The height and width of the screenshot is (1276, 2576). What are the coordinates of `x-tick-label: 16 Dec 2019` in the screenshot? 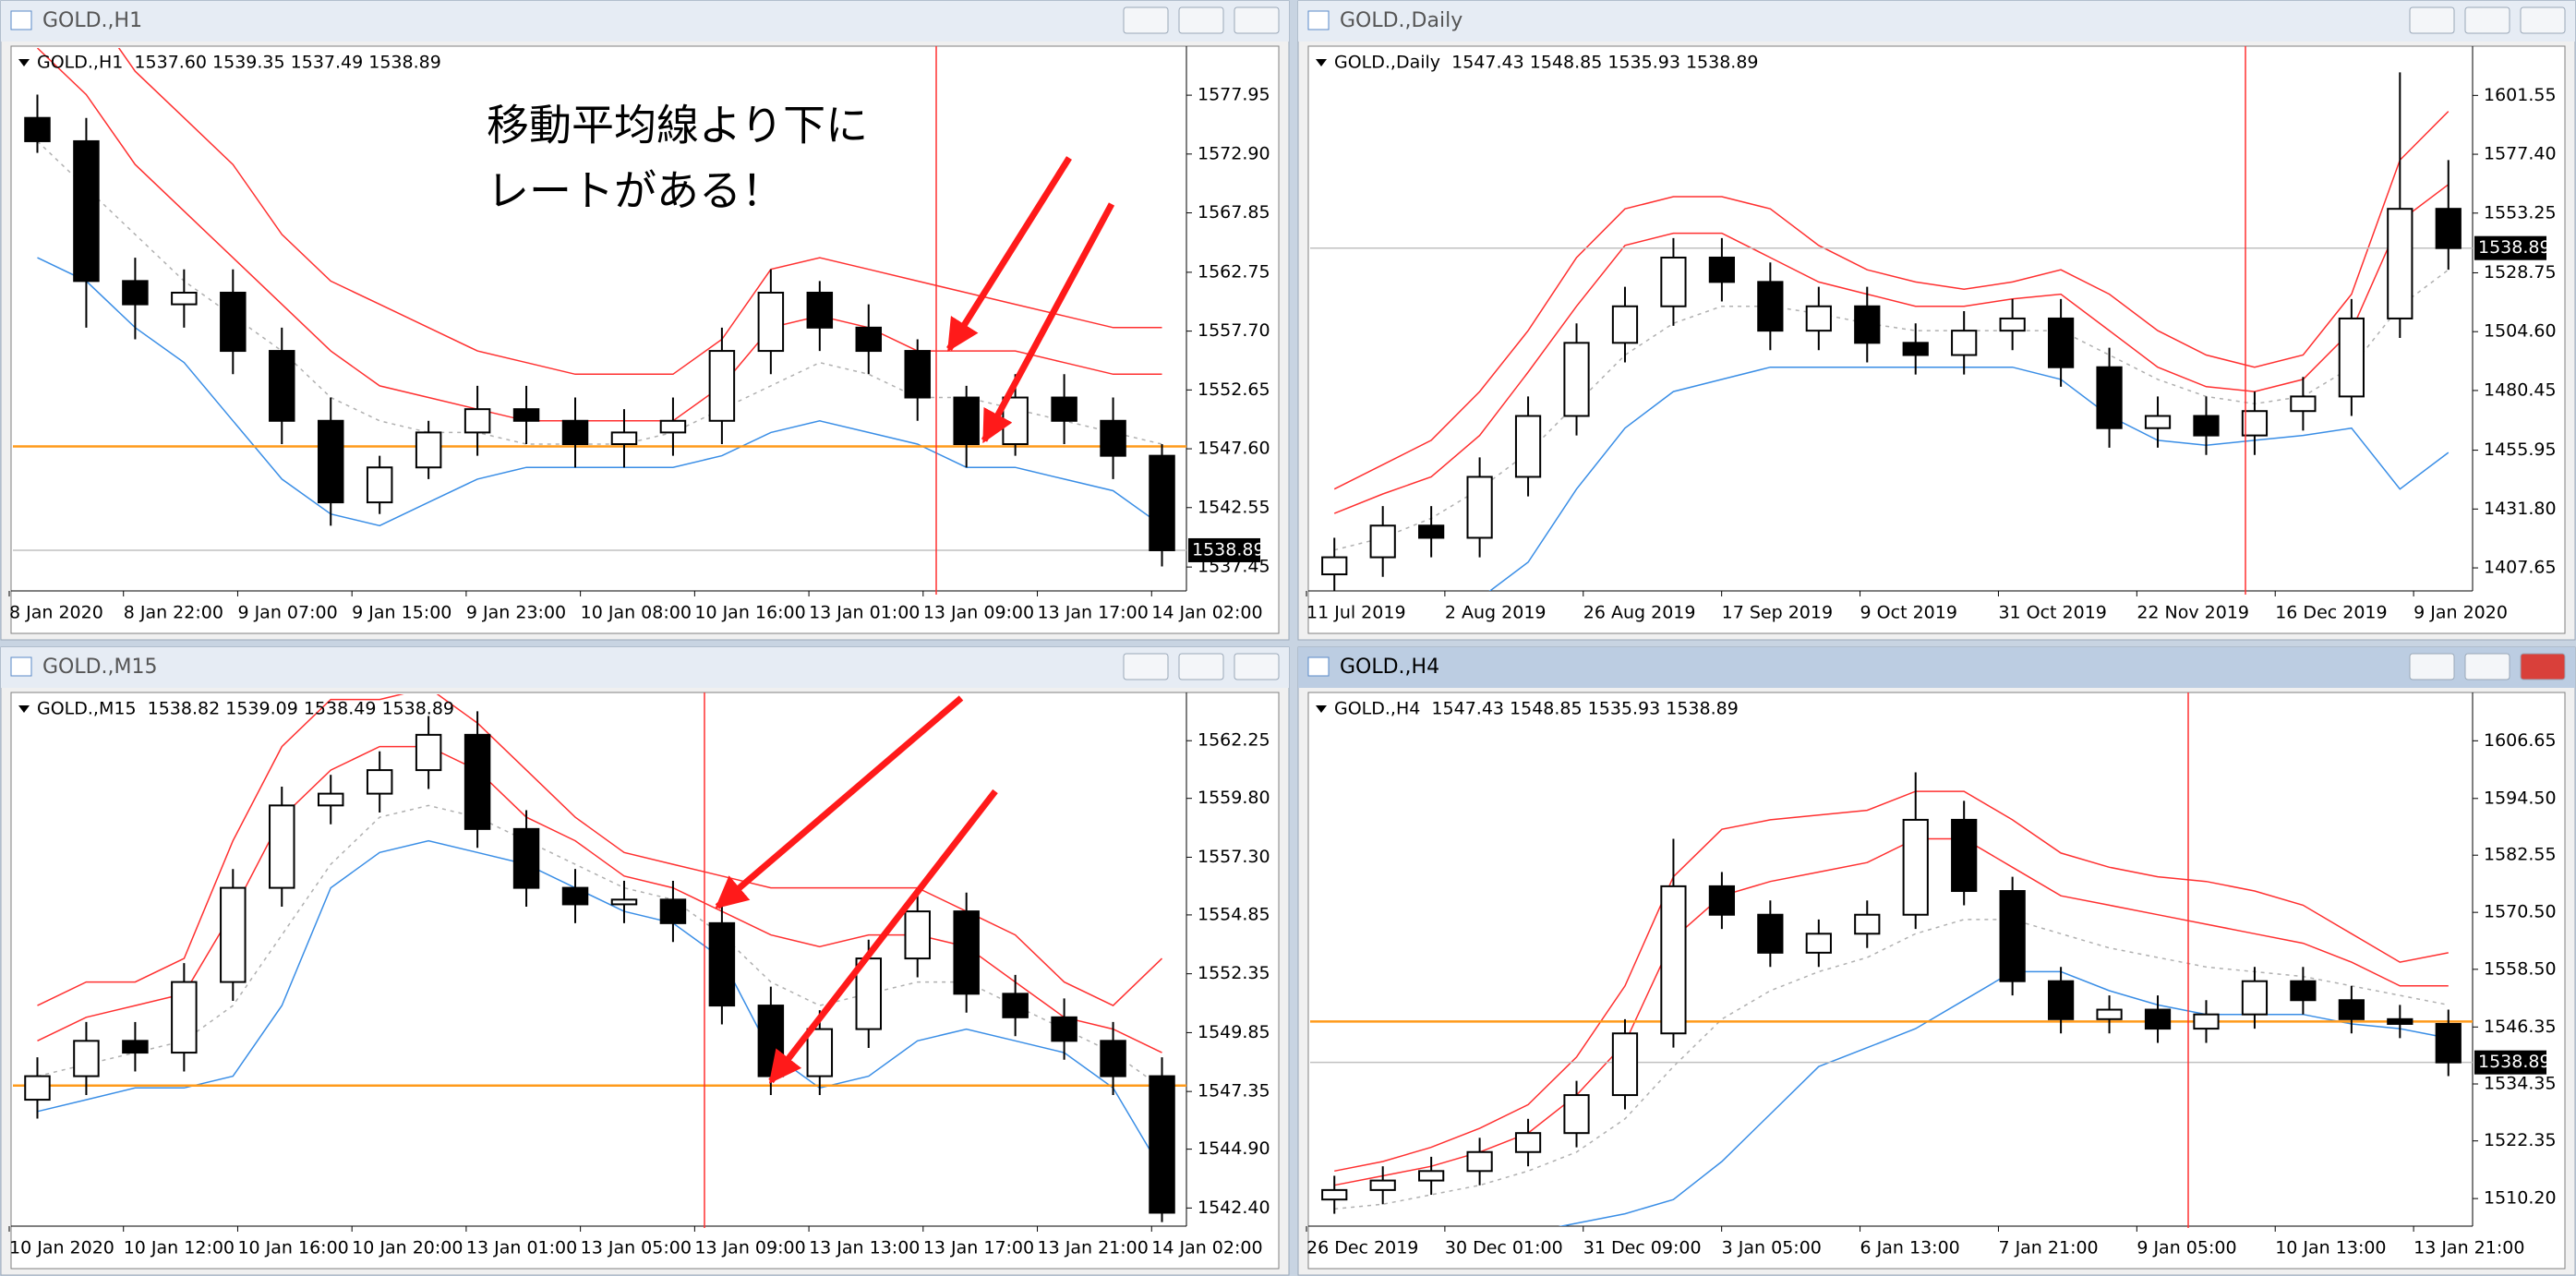 It's located at (2331, 613).